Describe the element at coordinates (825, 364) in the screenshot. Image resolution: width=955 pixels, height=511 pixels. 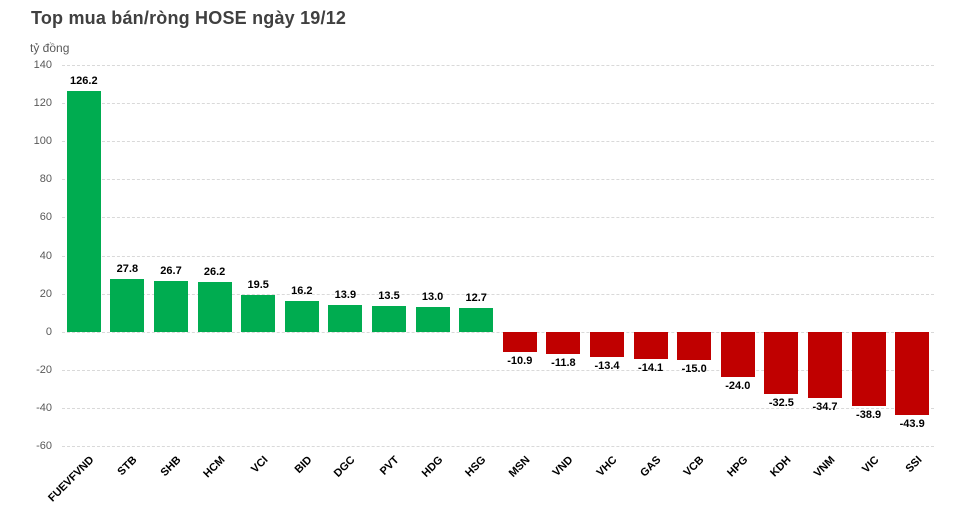
I see `bar-VNM` at that location.